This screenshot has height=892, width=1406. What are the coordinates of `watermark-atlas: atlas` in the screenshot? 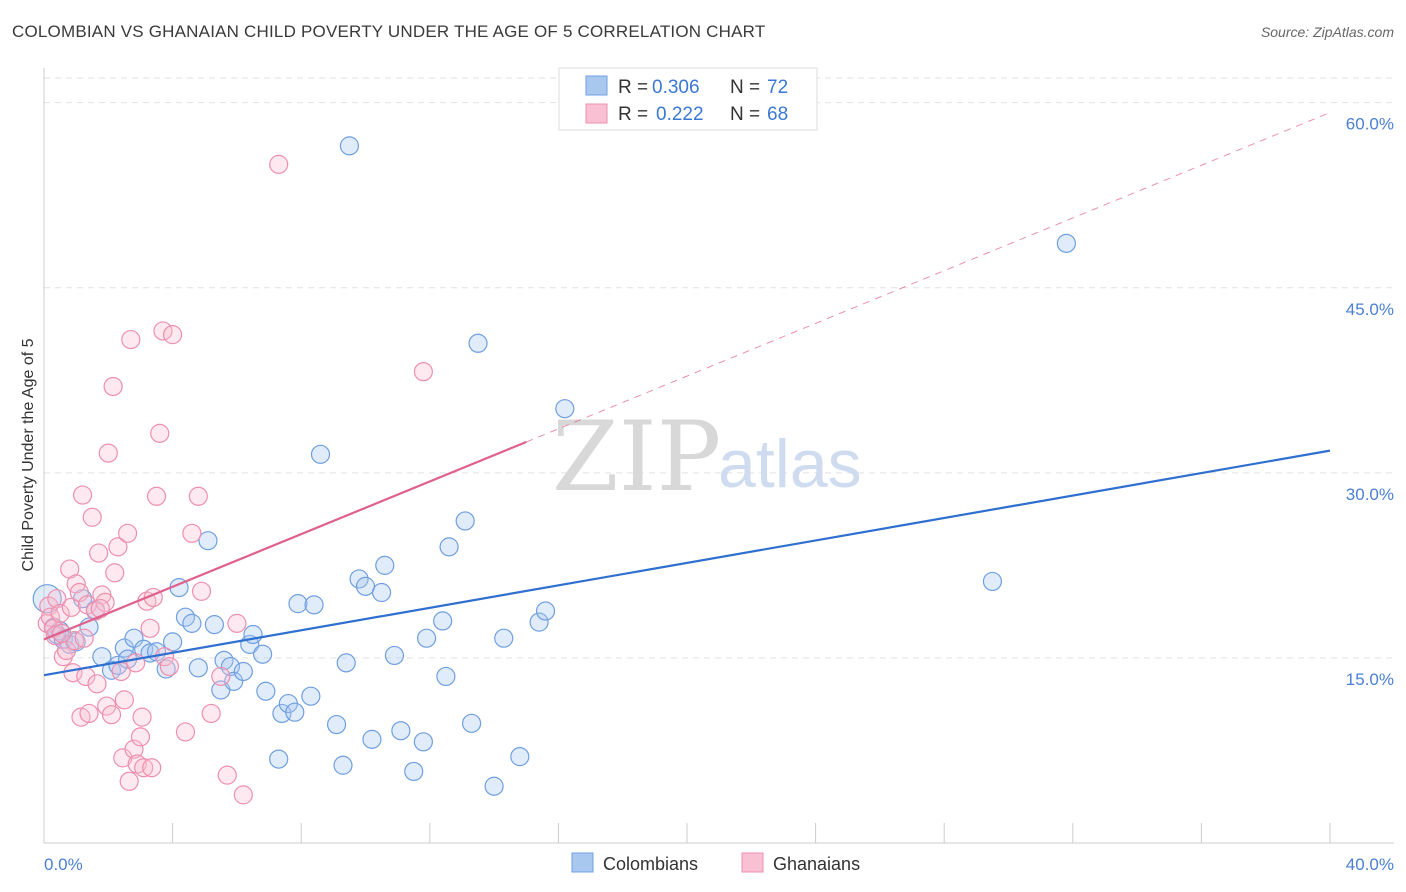 It's located at (790, 464).